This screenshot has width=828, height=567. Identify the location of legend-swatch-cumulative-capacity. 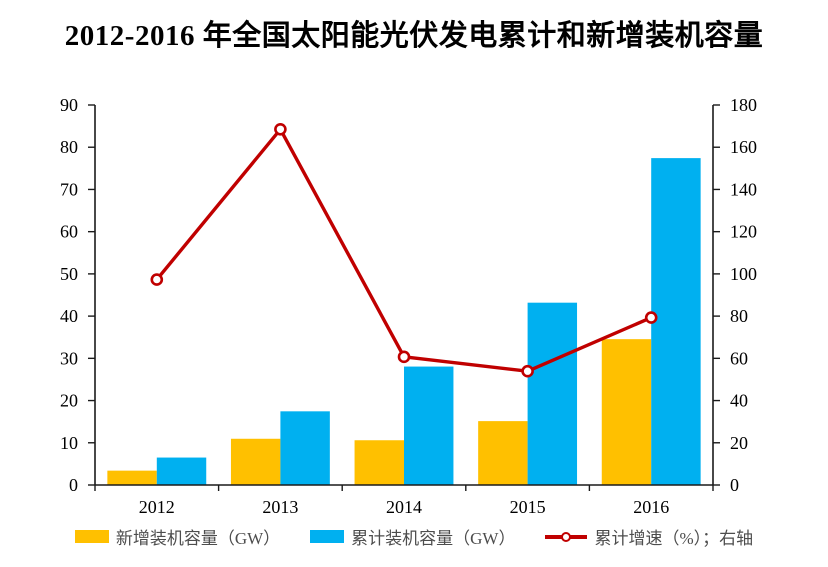
(327, 536).